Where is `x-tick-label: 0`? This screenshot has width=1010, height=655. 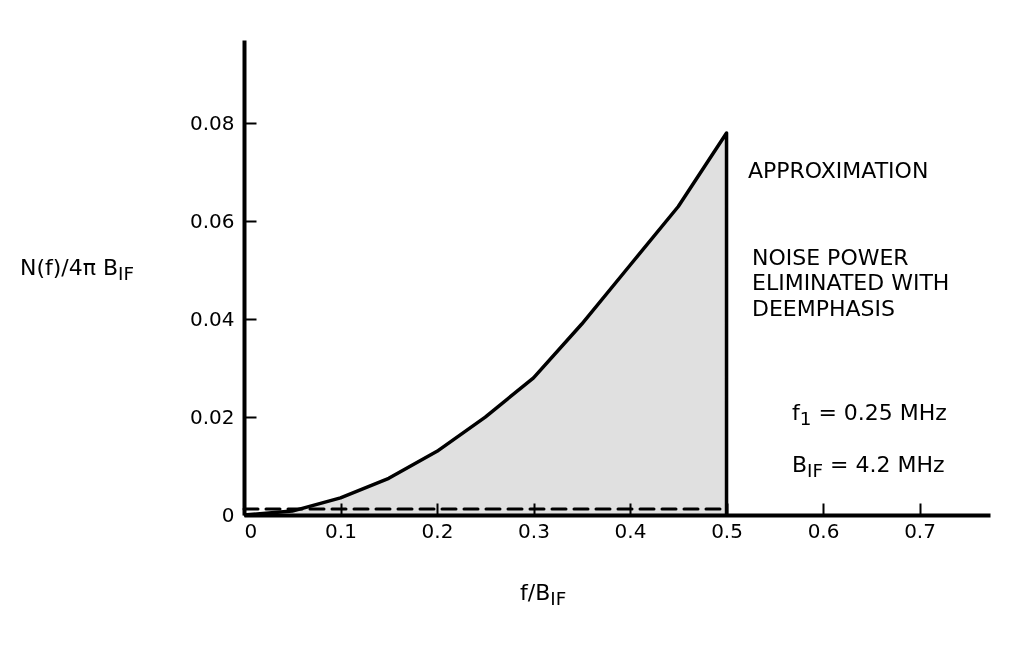 x-tick-label: 0 is located at coordinates (251, 530).